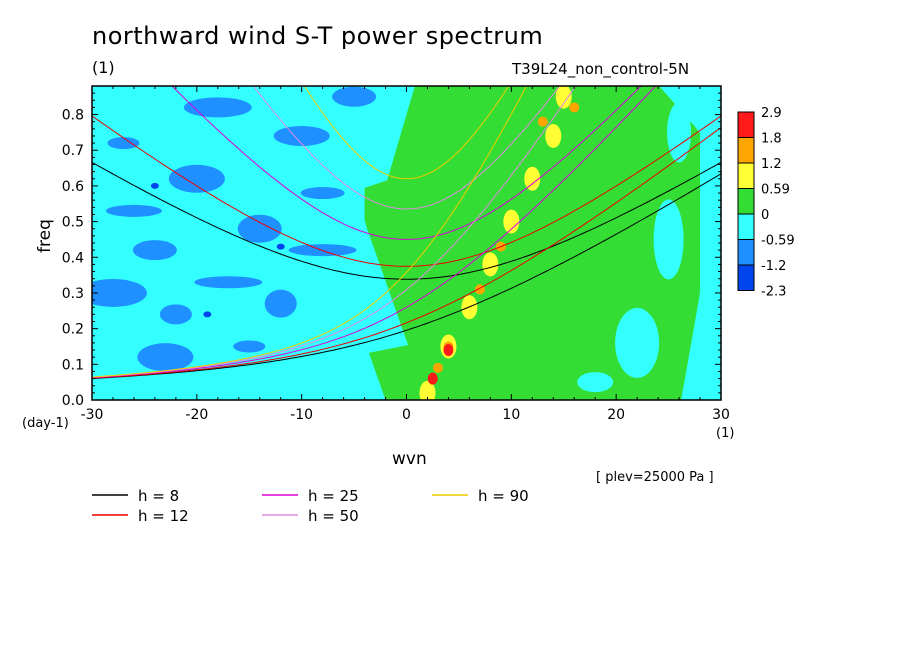 This screenshot has height=654, width=904. I want to click on y-tick-label: 0.7, so click(73, 151).